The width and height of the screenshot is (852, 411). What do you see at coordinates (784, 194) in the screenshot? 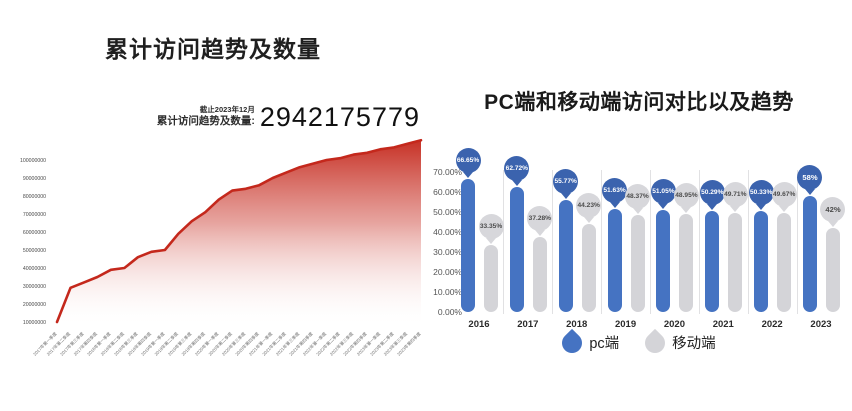
I see `mobile-value-bubble: 49.67%` at bounding box center [784, 194].